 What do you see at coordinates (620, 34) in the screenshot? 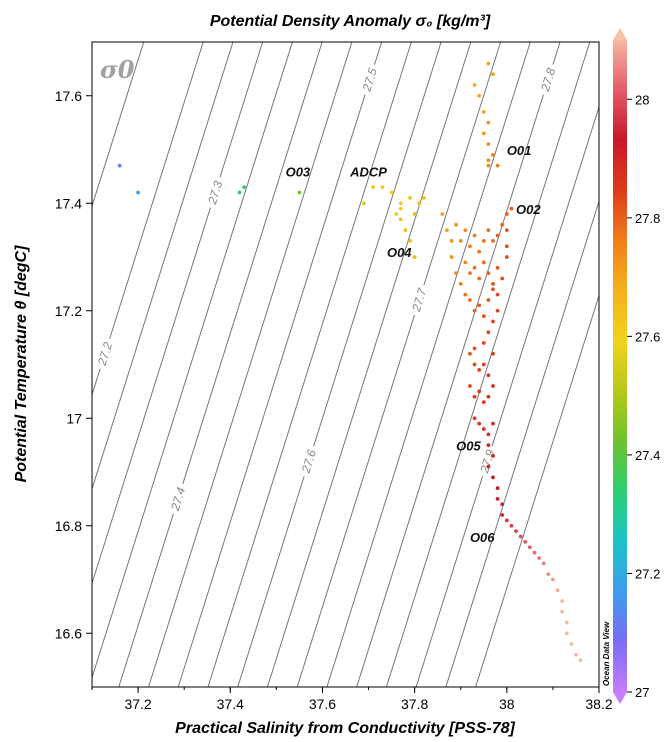
I see `colorbar-top-arrow` at bounding box center [620, 34].